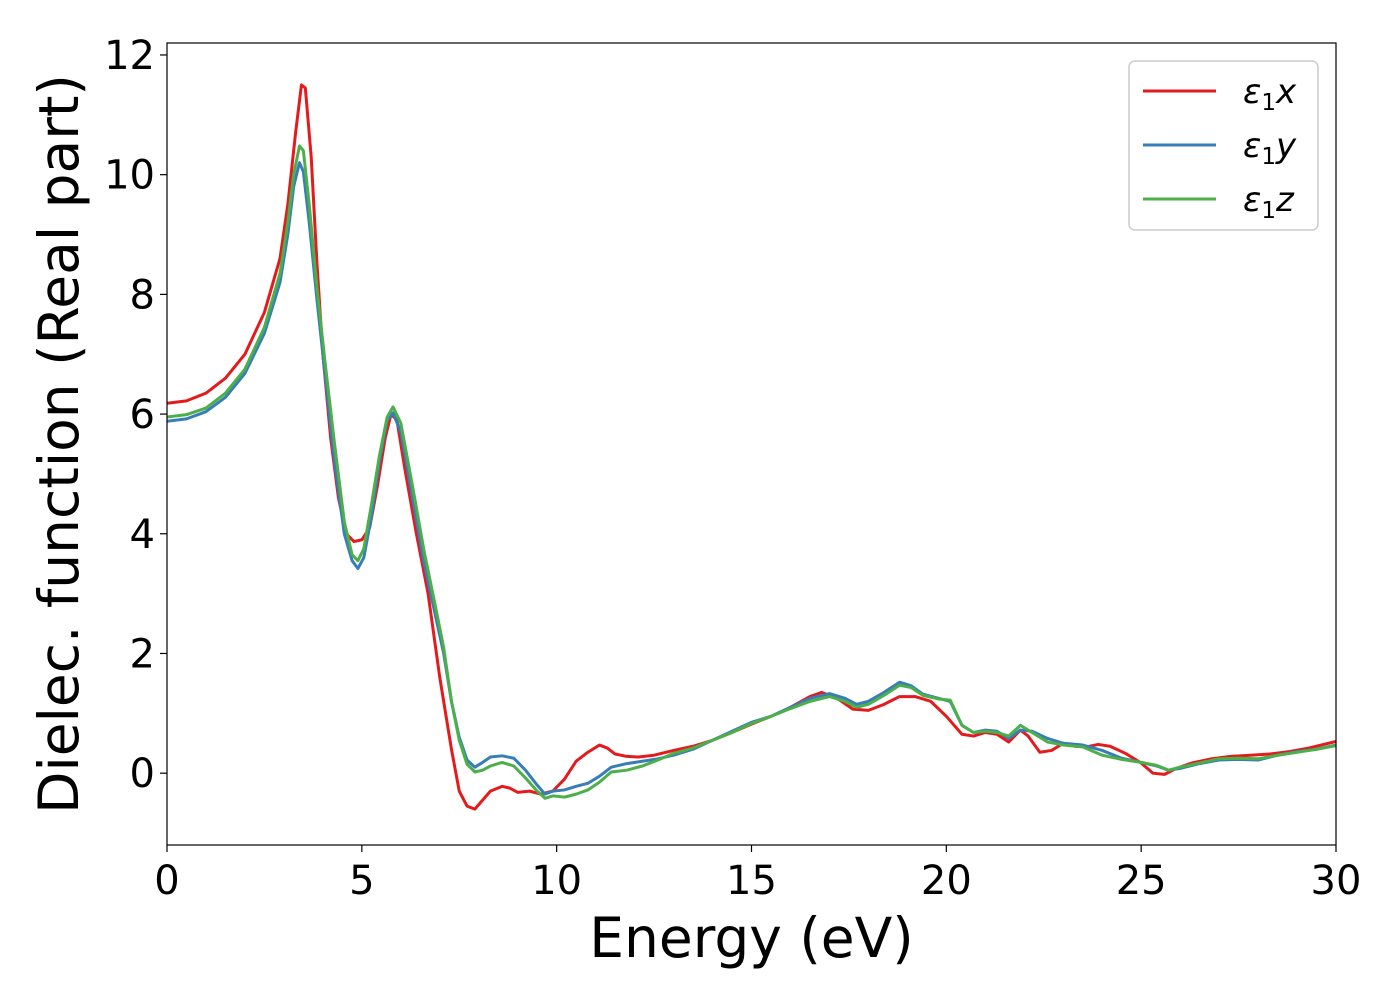  What do you see at coordinates (59, 444) in the screenshot?
I see `y-axis-title: Dielec. function (Real part)` at bounding box center [59, 444].